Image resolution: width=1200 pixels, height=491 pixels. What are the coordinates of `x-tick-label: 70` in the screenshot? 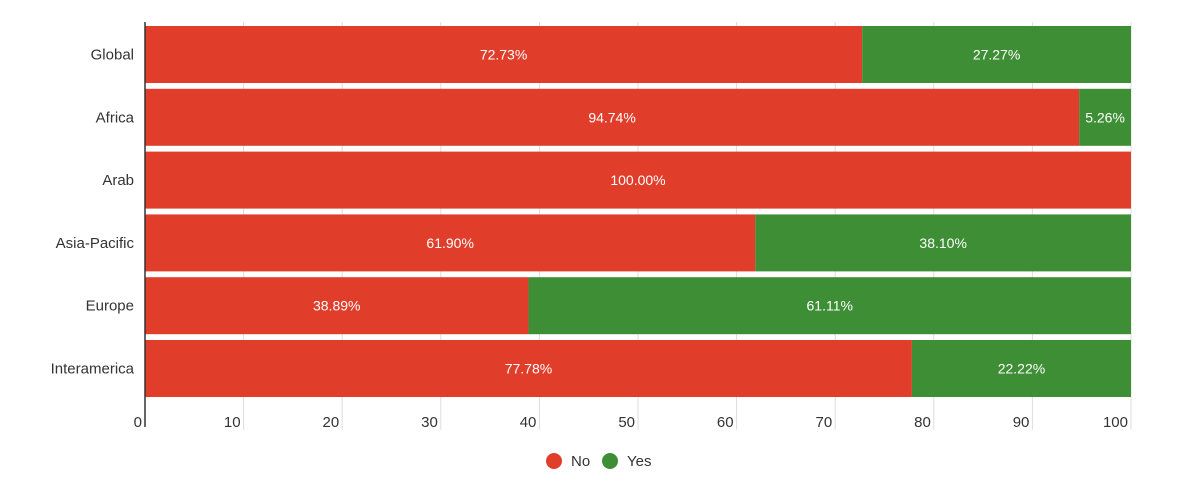 It's located at (824, 422).